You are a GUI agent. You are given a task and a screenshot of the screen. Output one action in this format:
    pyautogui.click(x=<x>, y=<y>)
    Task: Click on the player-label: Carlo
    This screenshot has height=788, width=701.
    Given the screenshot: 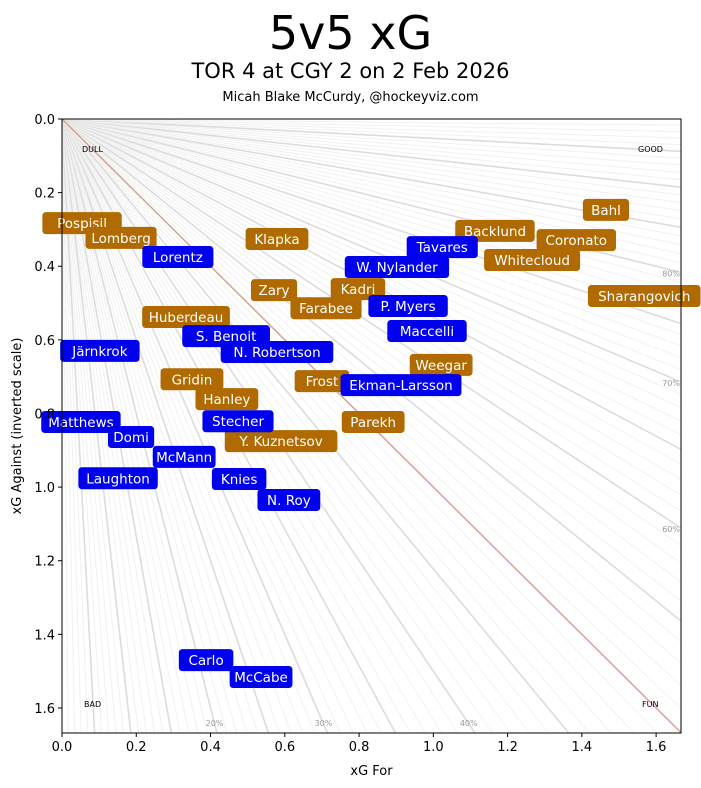 What is the action you would take?
    pyautogui.click(x=205, y=661)
    